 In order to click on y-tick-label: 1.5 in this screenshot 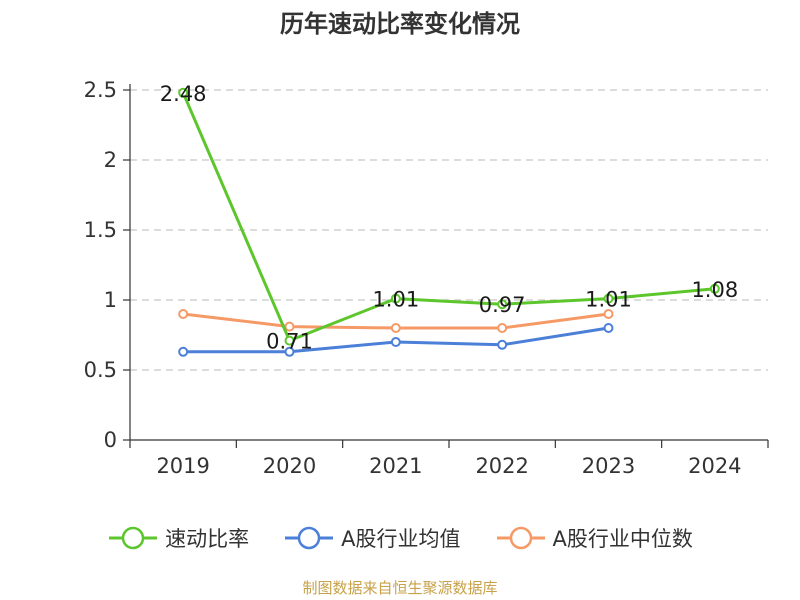, I will do `click(100, 230)`.